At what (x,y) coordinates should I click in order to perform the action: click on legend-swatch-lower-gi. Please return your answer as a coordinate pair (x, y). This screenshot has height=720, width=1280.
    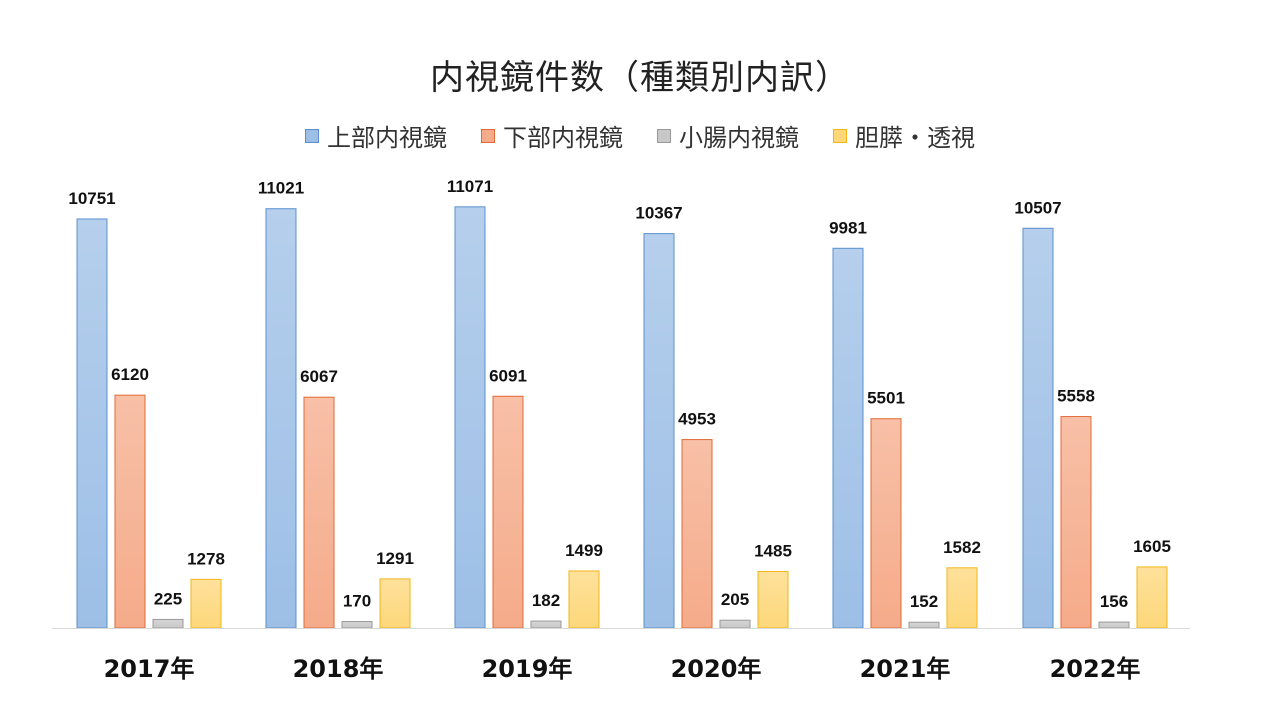
    Looking at the image, I should click on (488, 135).